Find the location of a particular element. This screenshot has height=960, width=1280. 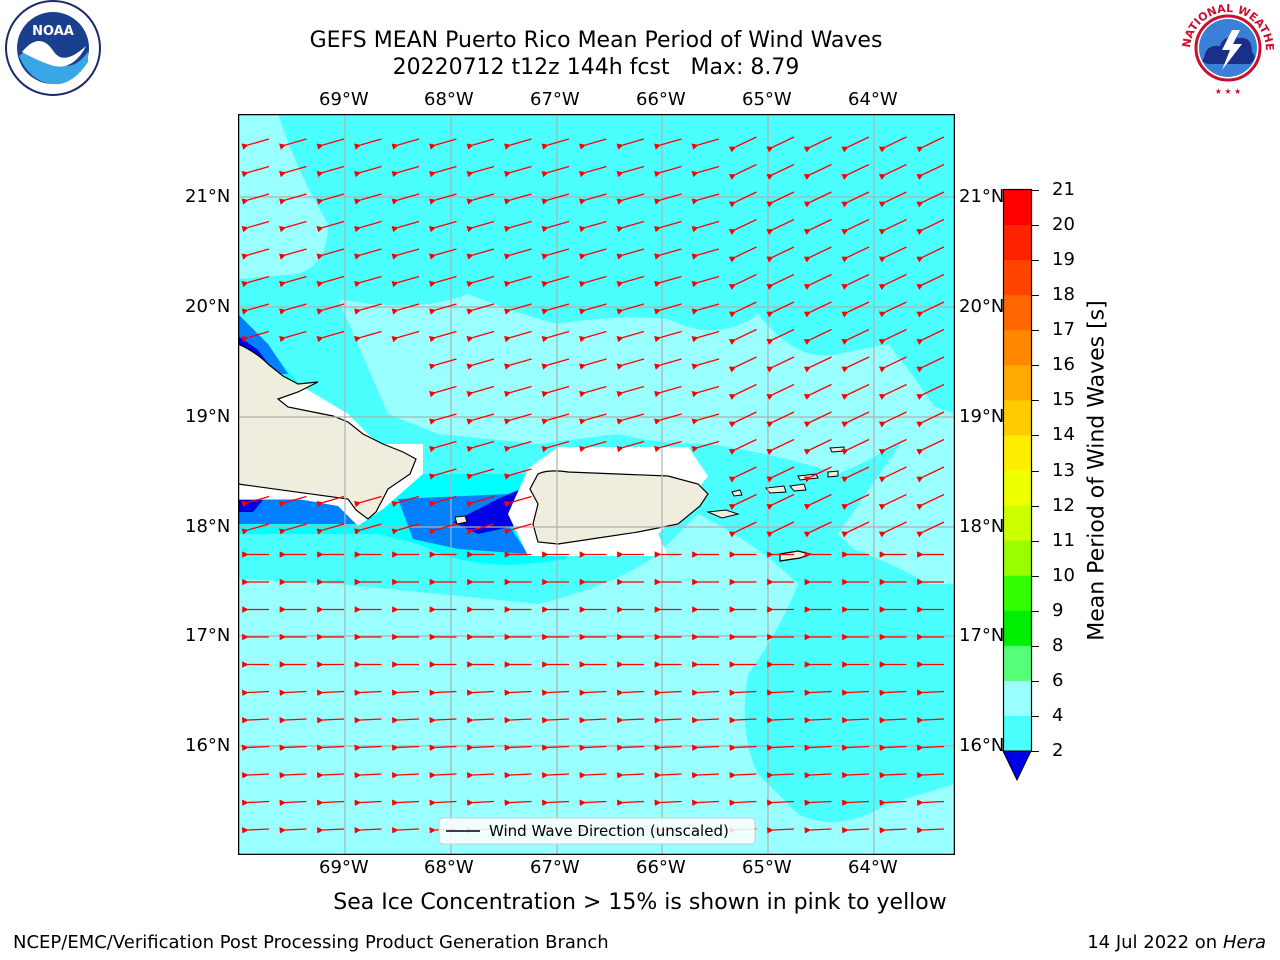

noaa-logo: NOAA is located at coordinates (53, 48).